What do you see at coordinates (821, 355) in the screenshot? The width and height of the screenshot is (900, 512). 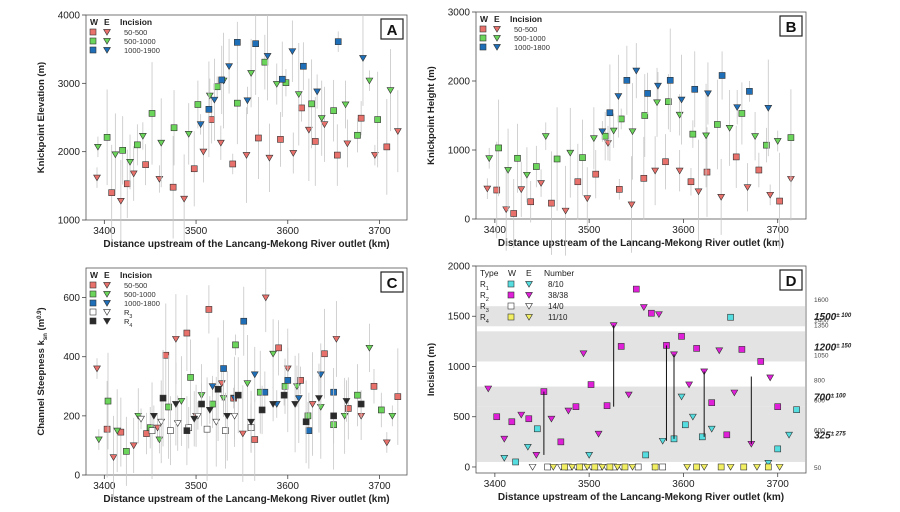 I see `band-bound-label: 1050` at bounding box center [821, 355].